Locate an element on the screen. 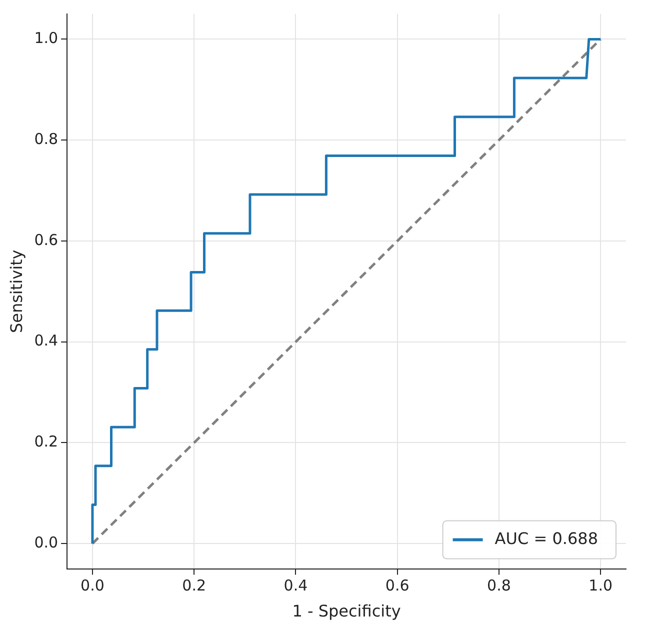 The height and width of the screenshot is (630, 646). legend-label: AUC = 0.688 is located at coordinates (546, 538).